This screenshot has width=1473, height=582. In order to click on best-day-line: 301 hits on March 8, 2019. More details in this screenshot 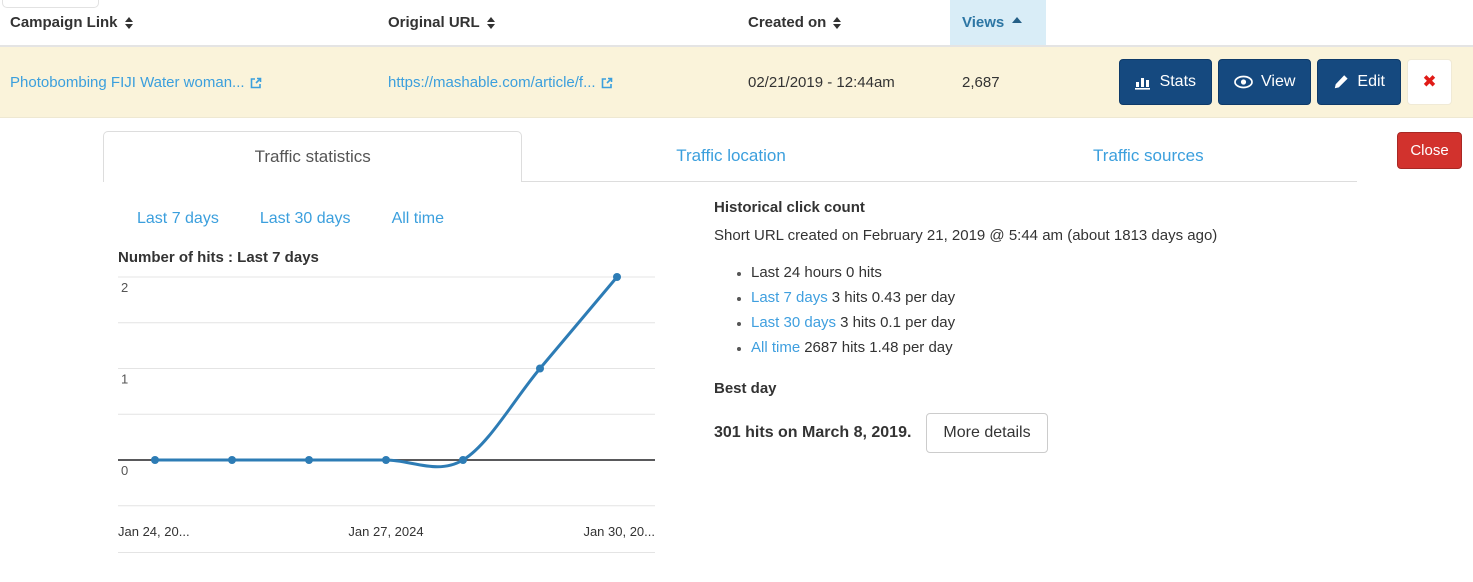, I will do `click(1054, 433)`.